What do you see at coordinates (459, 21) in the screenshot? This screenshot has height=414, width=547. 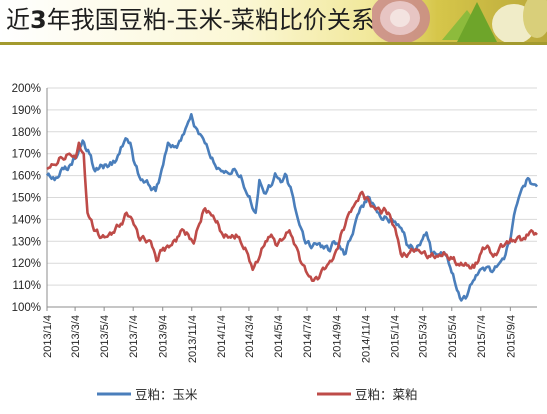 I see `vegetables-image` at bounding box center [459, 21].